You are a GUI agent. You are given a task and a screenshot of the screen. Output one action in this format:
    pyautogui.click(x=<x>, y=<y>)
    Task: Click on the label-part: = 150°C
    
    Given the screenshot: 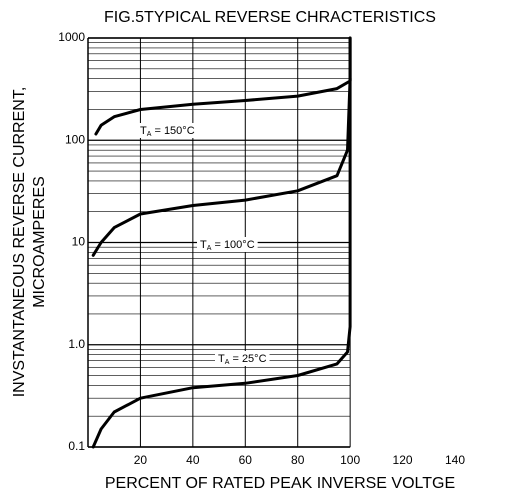 What is the action you would take?
    pyautogui.click(x=172, y=131)
    